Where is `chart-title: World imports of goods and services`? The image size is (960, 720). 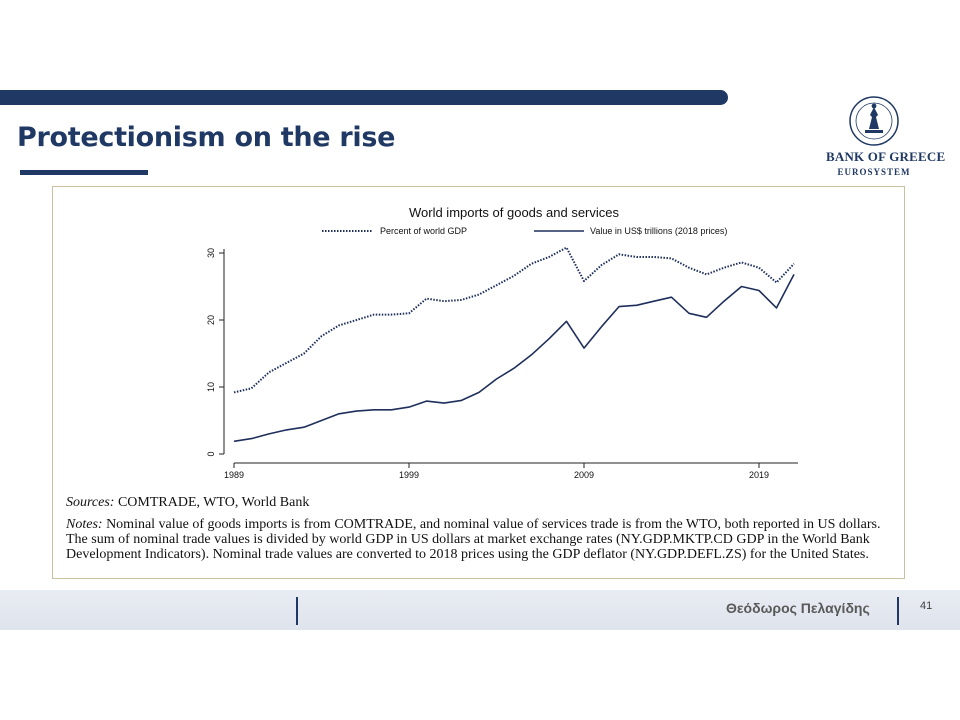 chart-title: World imports of goods and services is located at coordinates (514, 212).